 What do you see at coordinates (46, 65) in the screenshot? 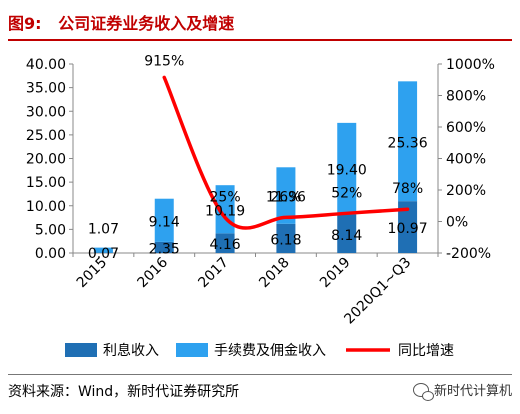
I see `y-tick-label: 40.00` at bounding box center [46, 65].